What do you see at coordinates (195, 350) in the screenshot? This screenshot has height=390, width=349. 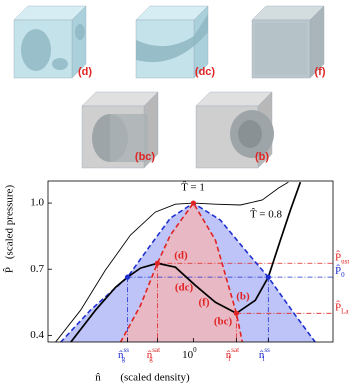 I see `x-tick-label-sup: 0` at bounding box center [195, 350].